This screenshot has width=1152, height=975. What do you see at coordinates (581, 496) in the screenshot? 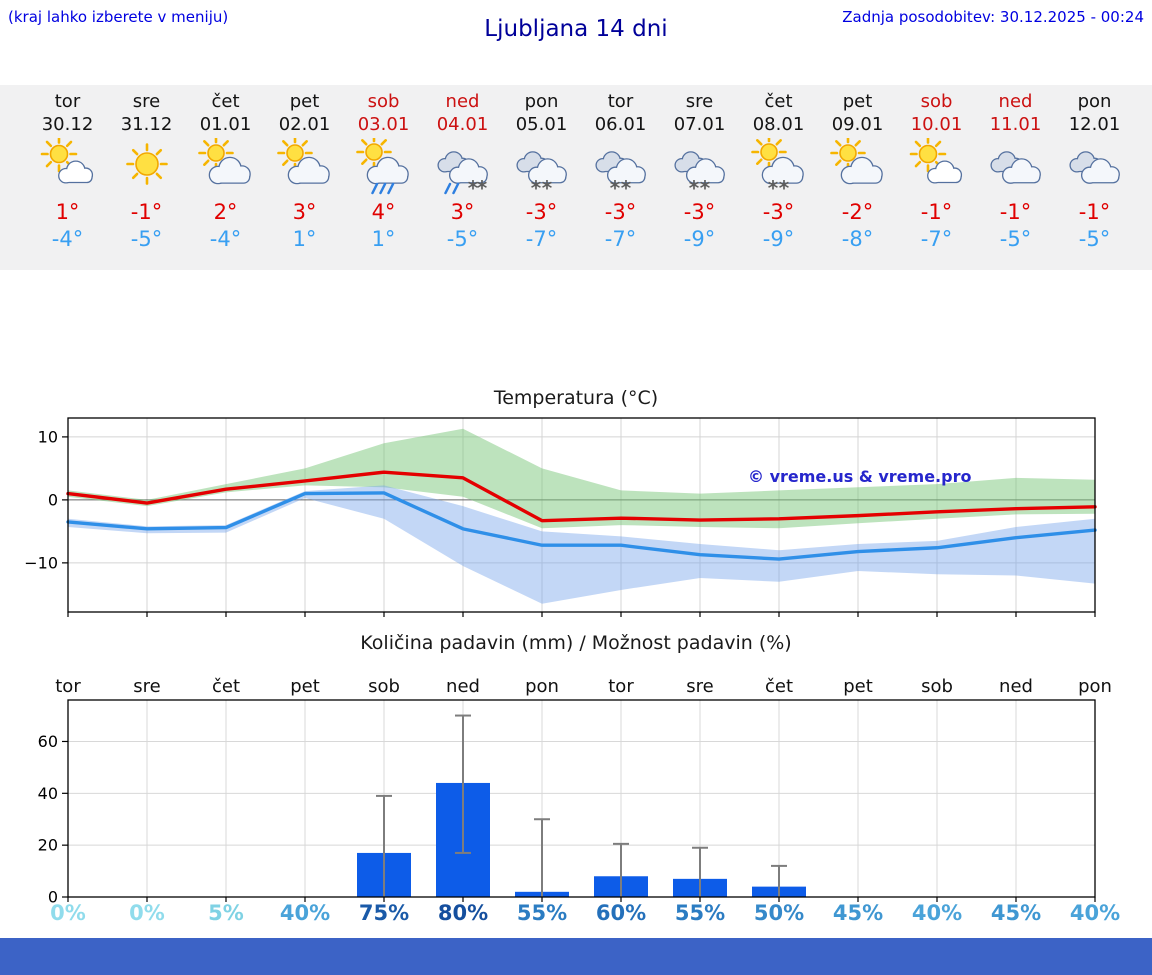
I see `max-temp-line` at bounding box center [581, 496].